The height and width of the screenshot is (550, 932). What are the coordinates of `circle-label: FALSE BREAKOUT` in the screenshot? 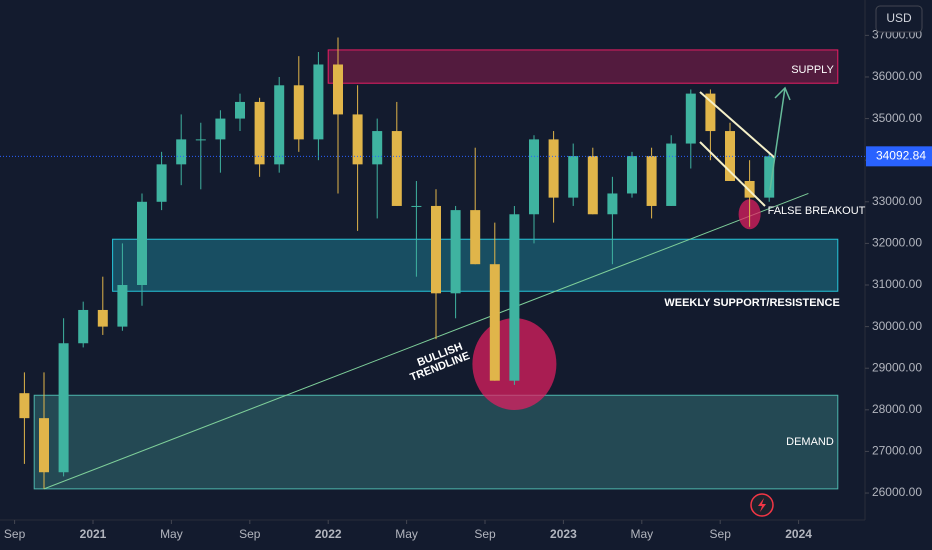 It's located at (817, 211).